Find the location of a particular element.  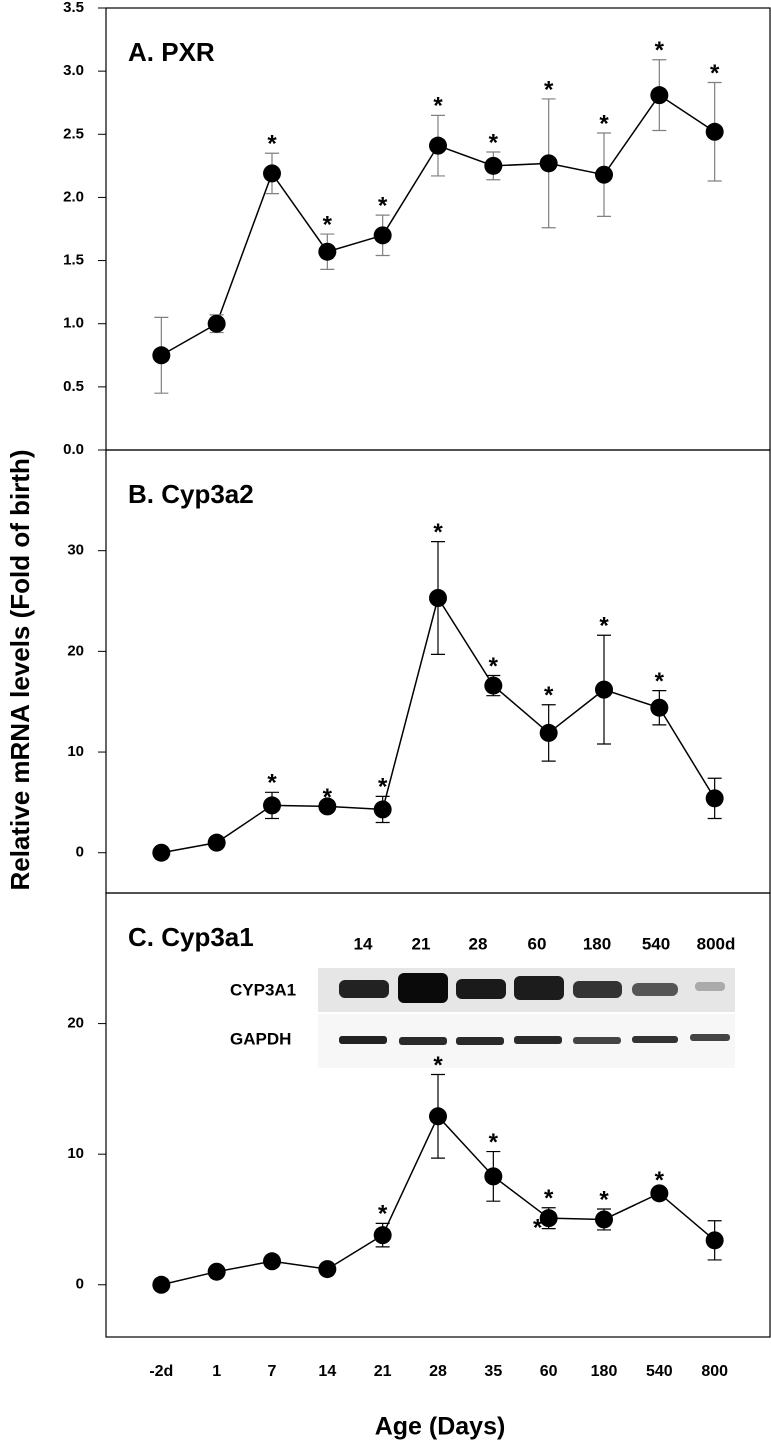

x-axis-label: Age (Days) is located at coordinates (440, 1427).